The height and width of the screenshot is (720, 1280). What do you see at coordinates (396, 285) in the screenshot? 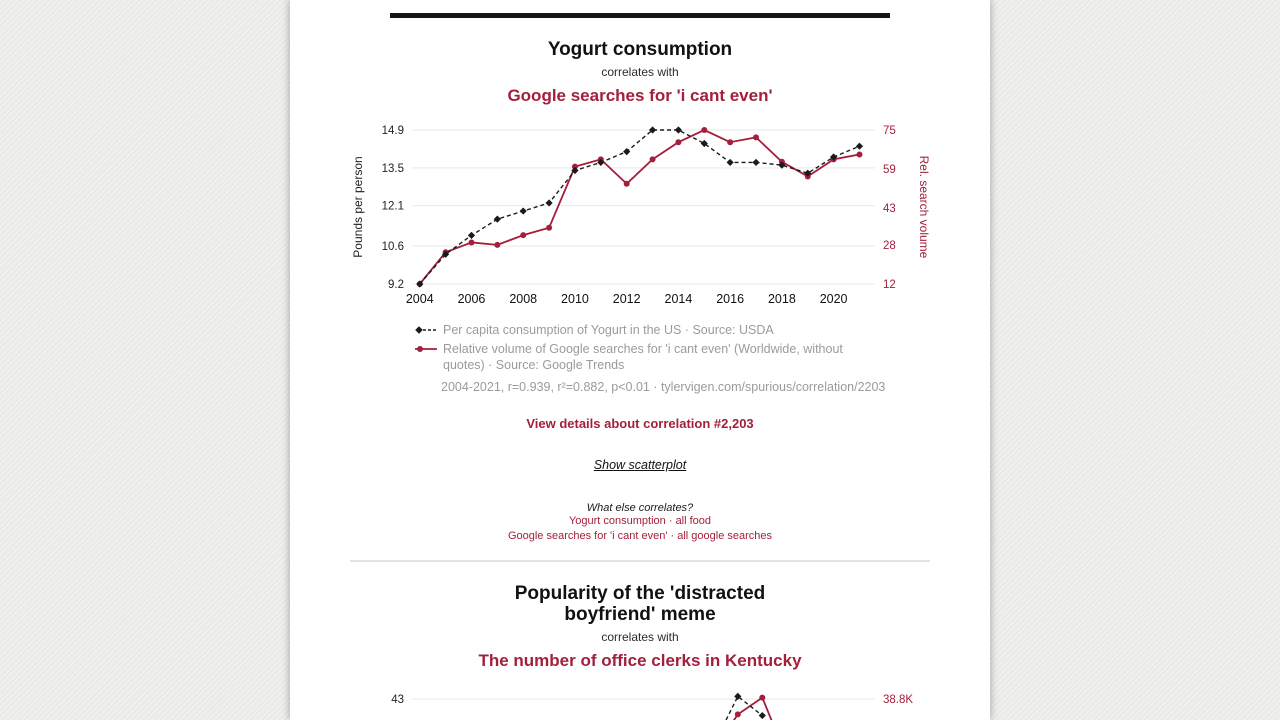
I see `svg-text: 9.2` at bounding box center [396, 285].